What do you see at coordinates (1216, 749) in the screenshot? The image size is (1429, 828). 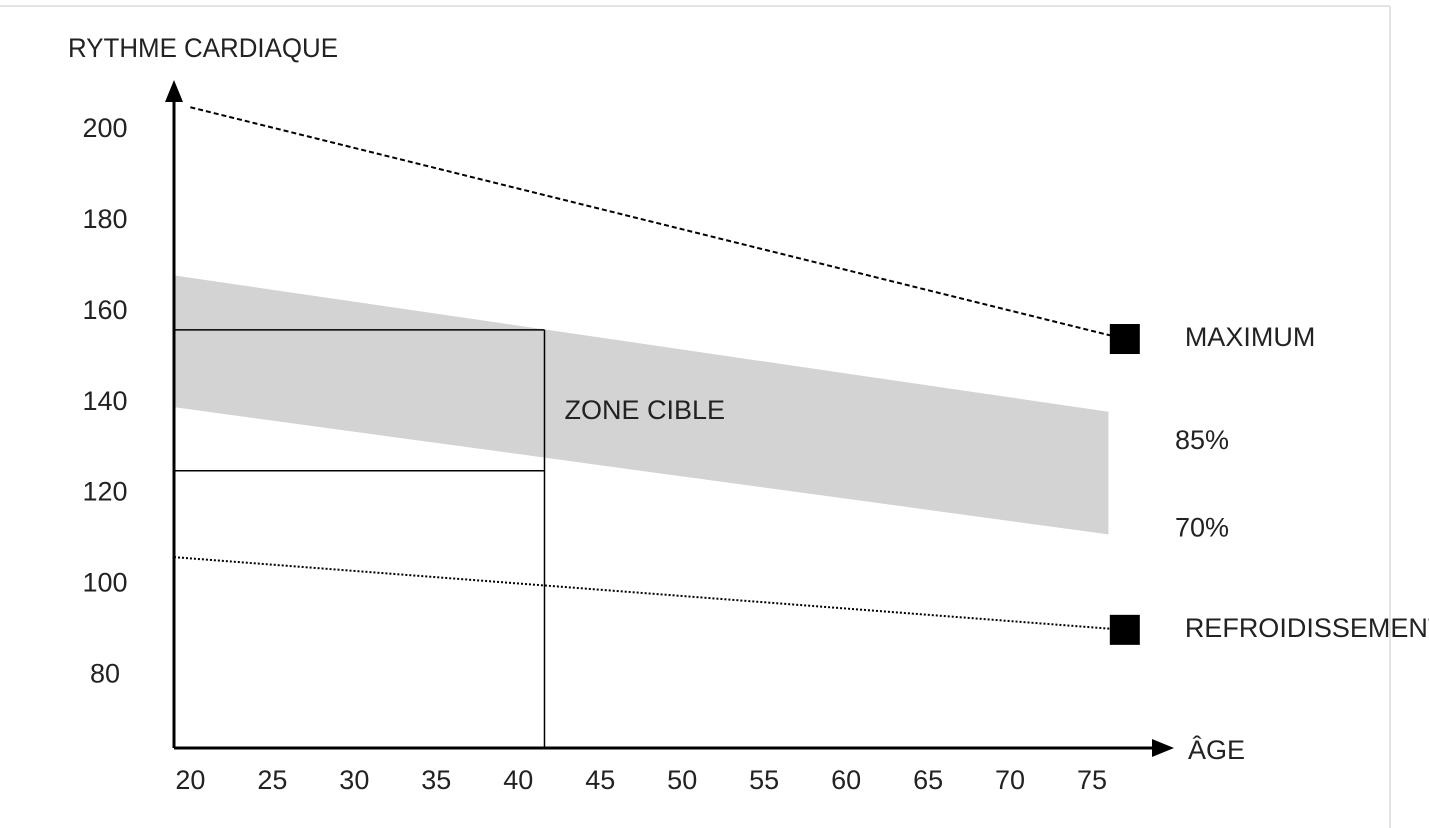 I see `x-axis-label: ÂGE` at bounding box center [1216, 749].